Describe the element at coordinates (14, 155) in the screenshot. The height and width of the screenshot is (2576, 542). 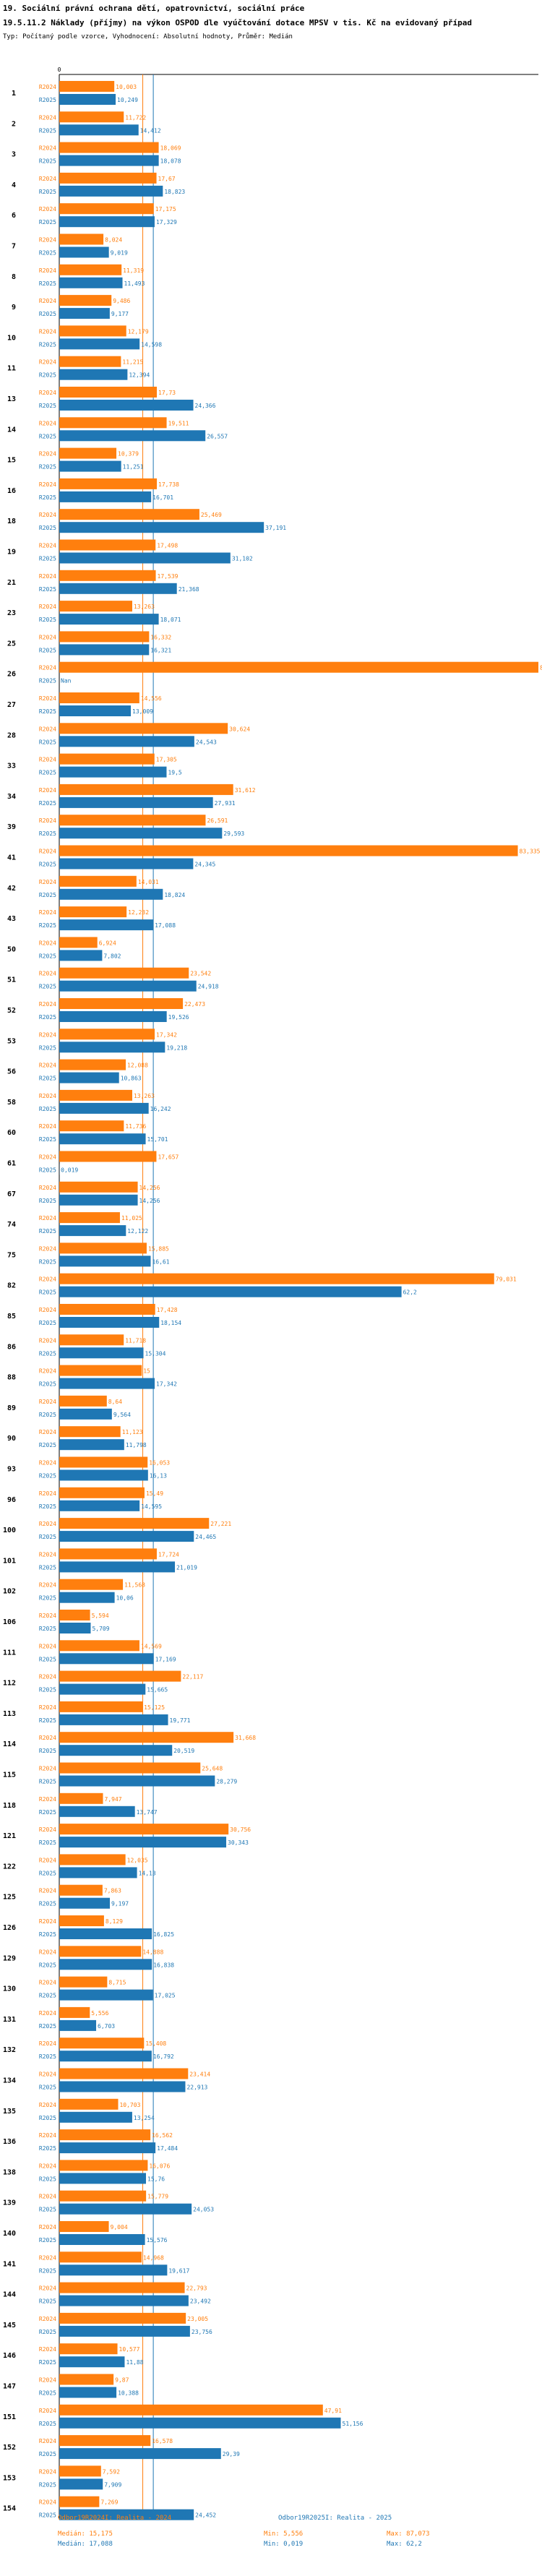
I see `category-label: 3` at that location.